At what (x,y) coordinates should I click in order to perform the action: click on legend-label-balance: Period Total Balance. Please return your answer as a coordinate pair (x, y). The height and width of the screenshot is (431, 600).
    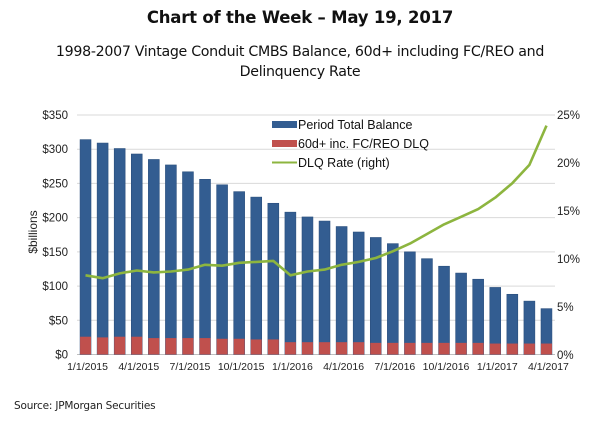
    Looking at the image, I should click on (355, 125).